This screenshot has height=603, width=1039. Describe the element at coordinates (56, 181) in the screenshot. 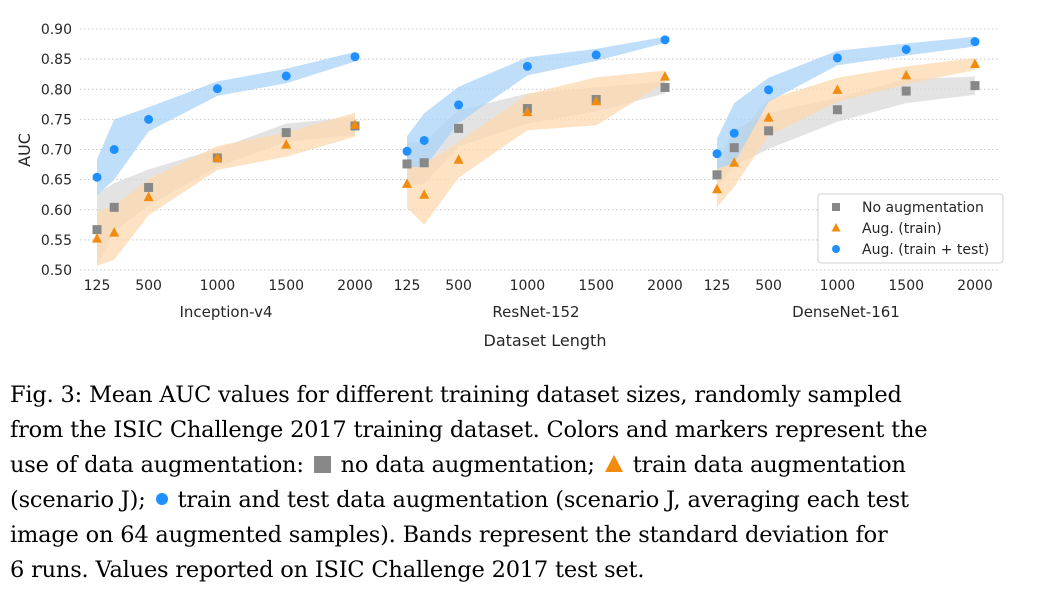

I see `y-tick-label: 0.65` at that location.